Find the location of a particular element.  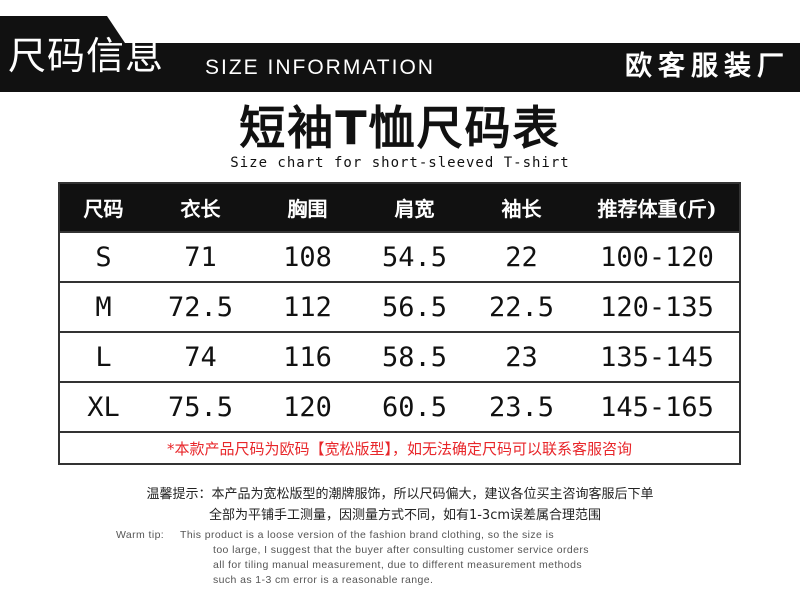

header-bar is located at coordinates (400, 67).